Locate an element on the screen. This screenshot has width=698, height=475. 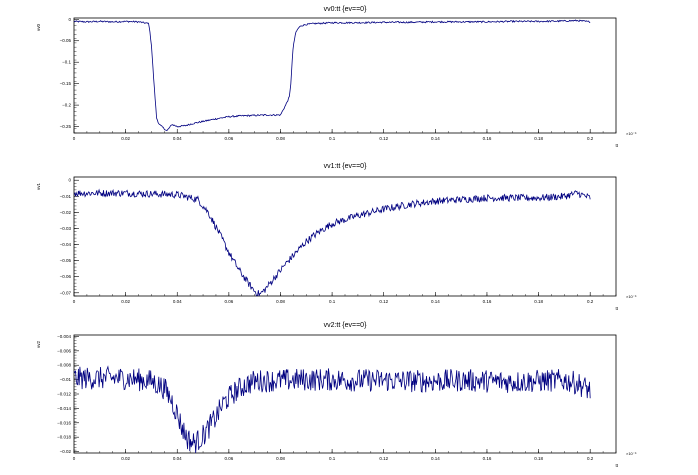
y-tick-label: −0.25 is located at coordinates (66, 126).